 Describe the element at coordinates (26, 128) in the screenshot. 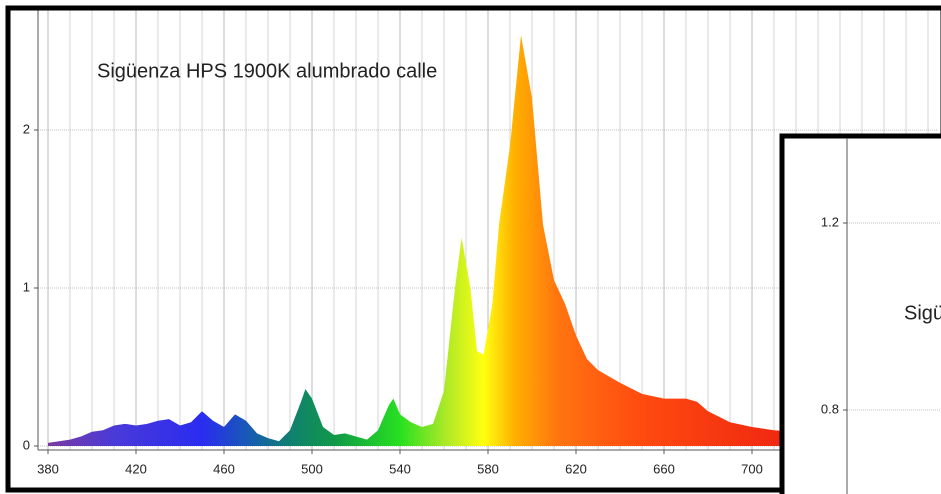

I see `y-tick-label: 2` at that location.